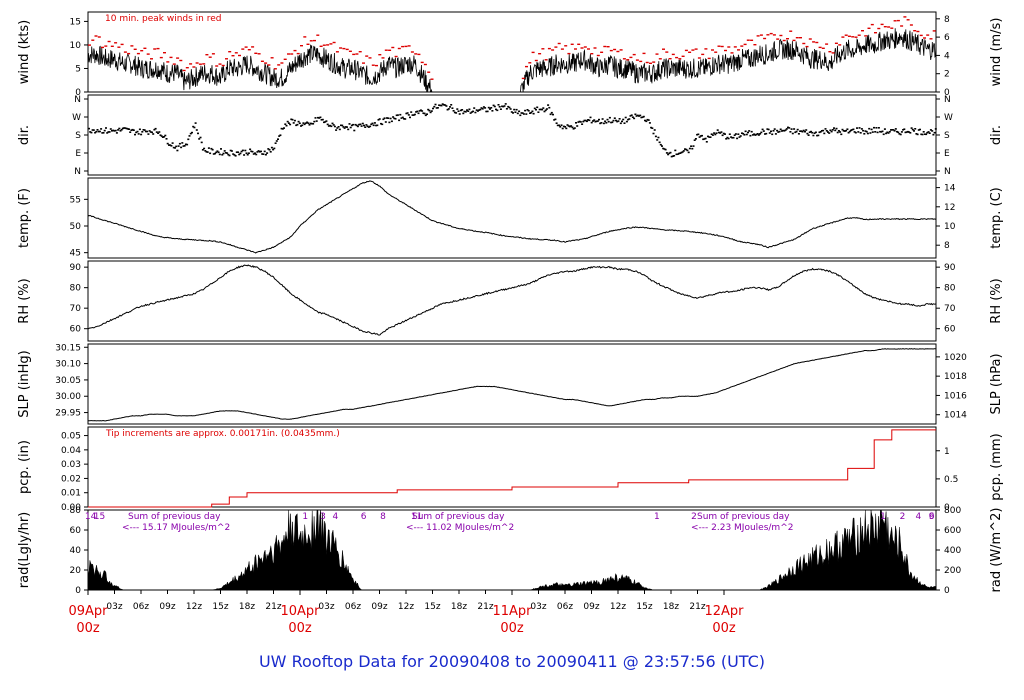  What do you see at coordinates (24, 467) in the screenshot?
I see `y-axis-label: pcp. (in)` at bounding box center [24, 467].